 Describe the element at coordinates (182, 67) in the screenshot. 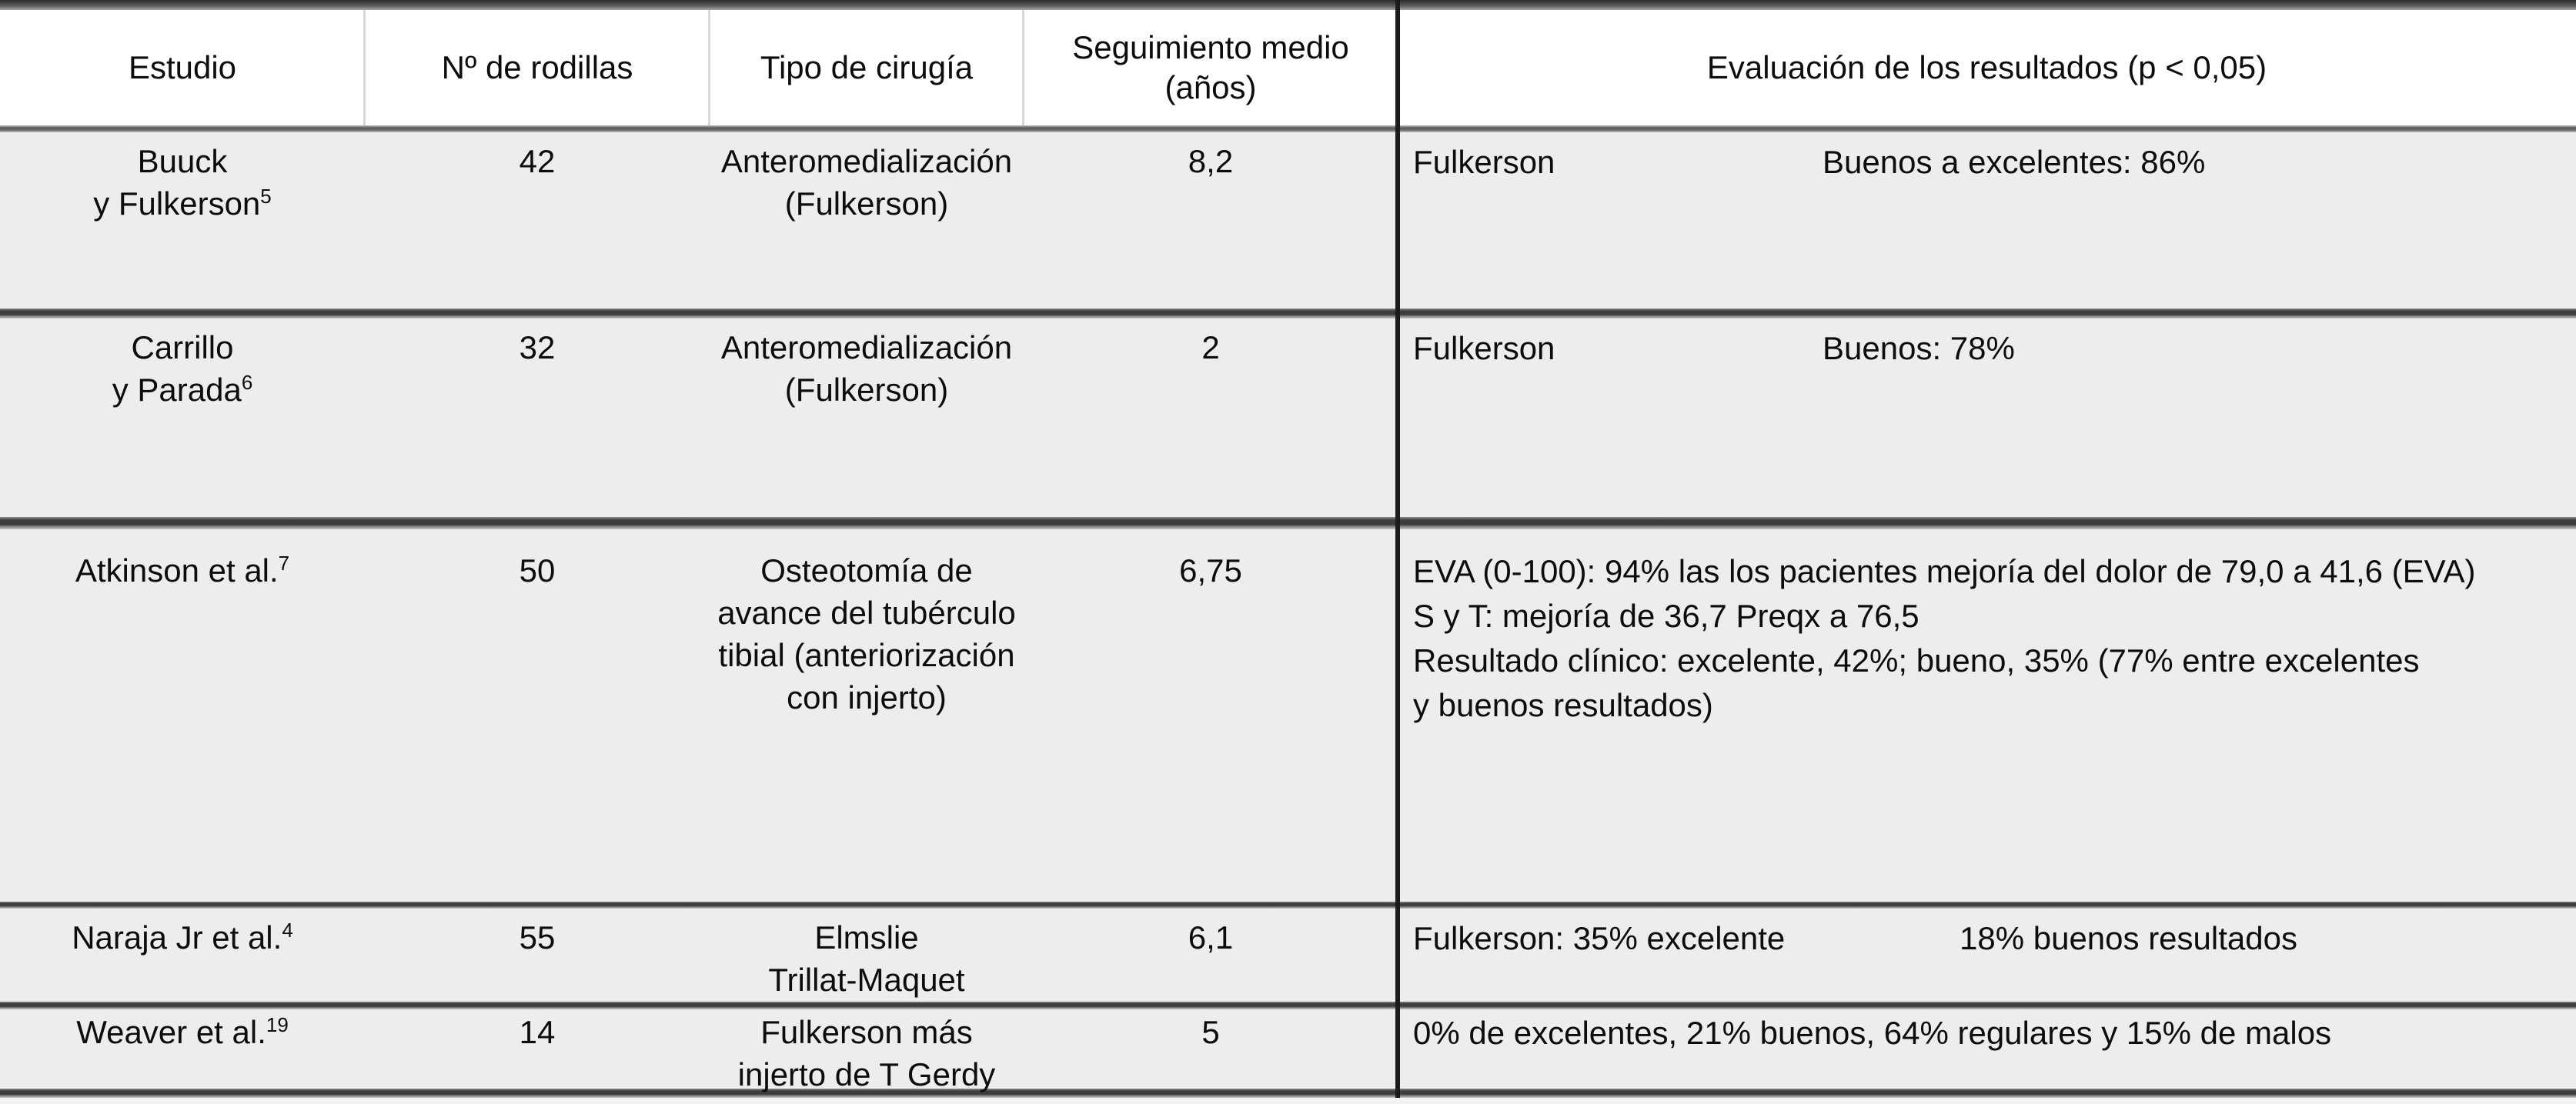

I see `header-study: Estudio` at that location.